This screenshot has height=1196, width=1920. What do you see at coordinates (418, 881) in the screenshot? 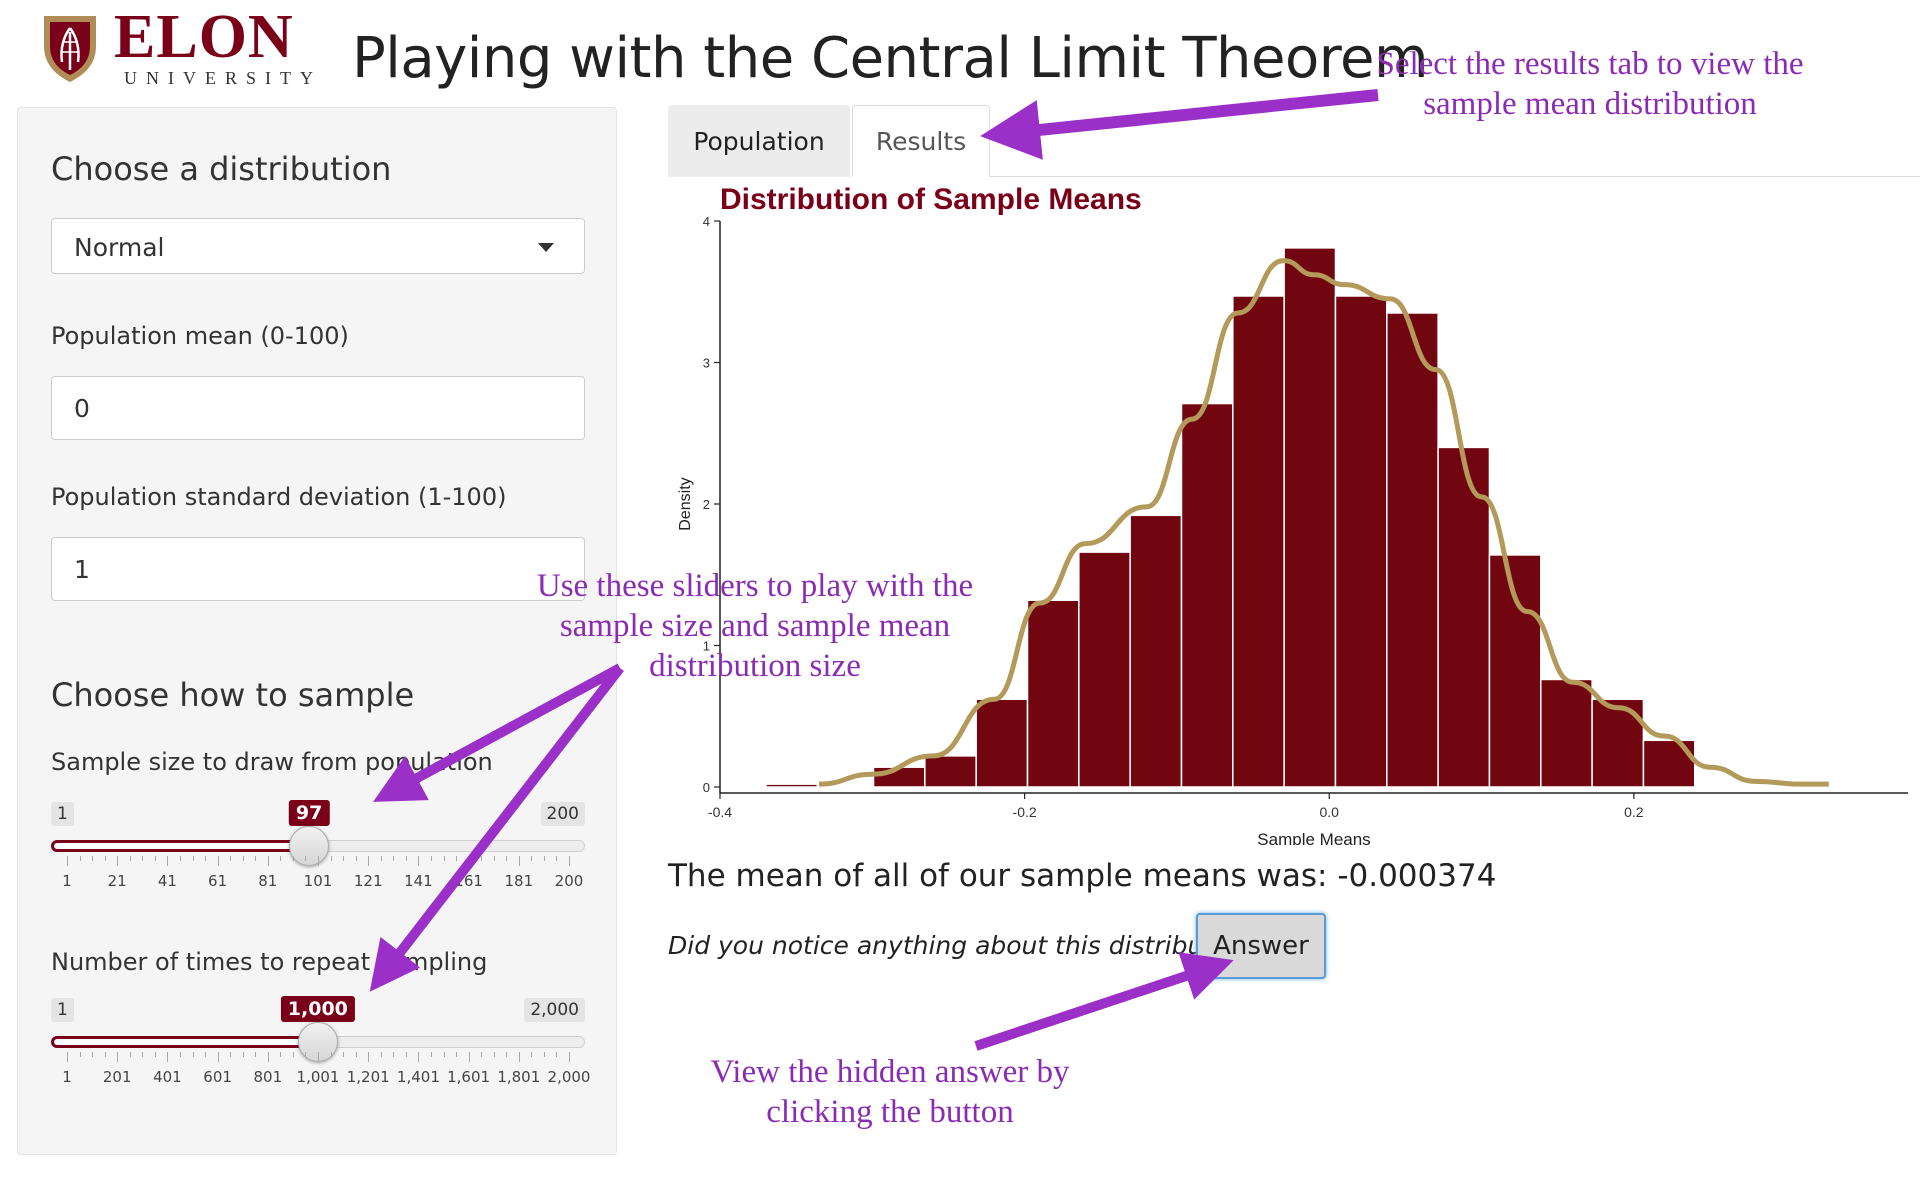
I see `slider-tick-label: 141` at bounding box center [418, 881].